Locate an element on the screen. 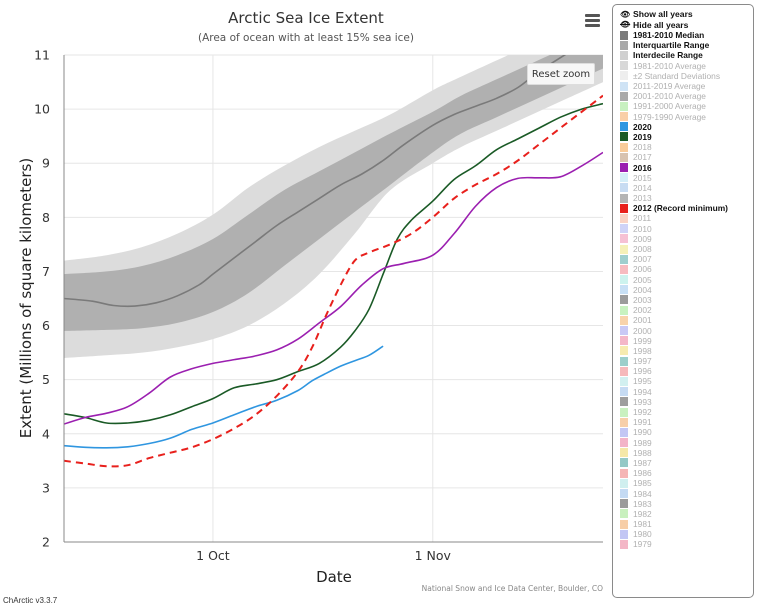 Image resolution: width=768 pixels, height=610 pixels. legend-item: 1982 is located at coordinates (686, 514).